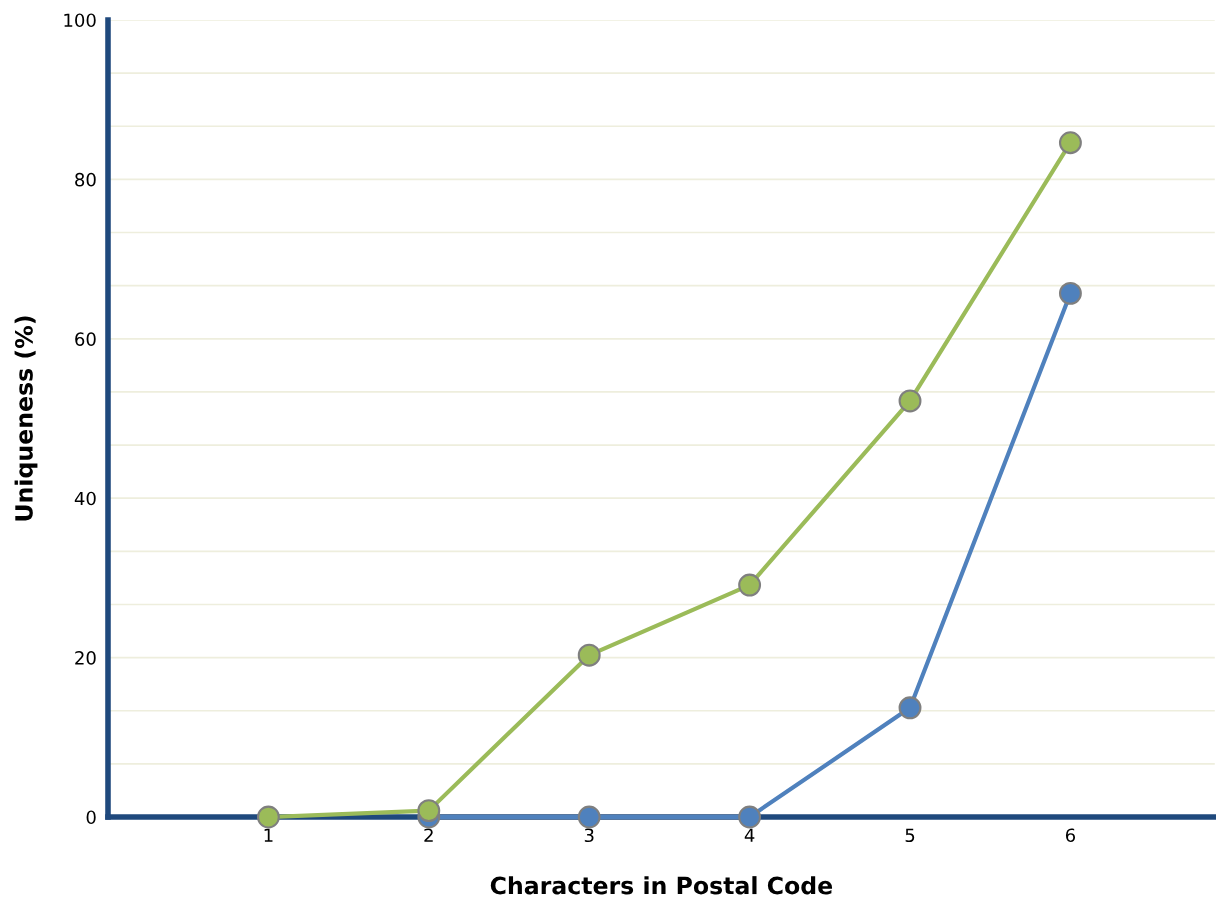 Image resolution: width=1216 pixels, height=911 pixels. I want to click on y-tick-label: 100, so click(80, 20).